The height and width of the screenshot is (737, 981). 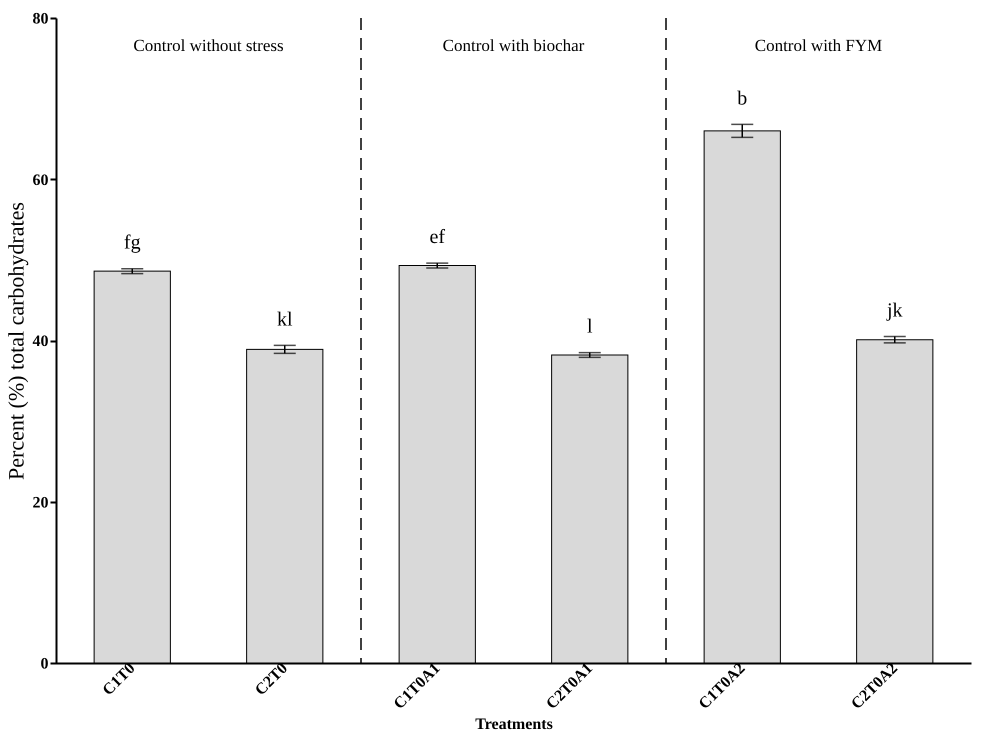 I want to click on y-tick-label: 80, so click(x=40, y=19).